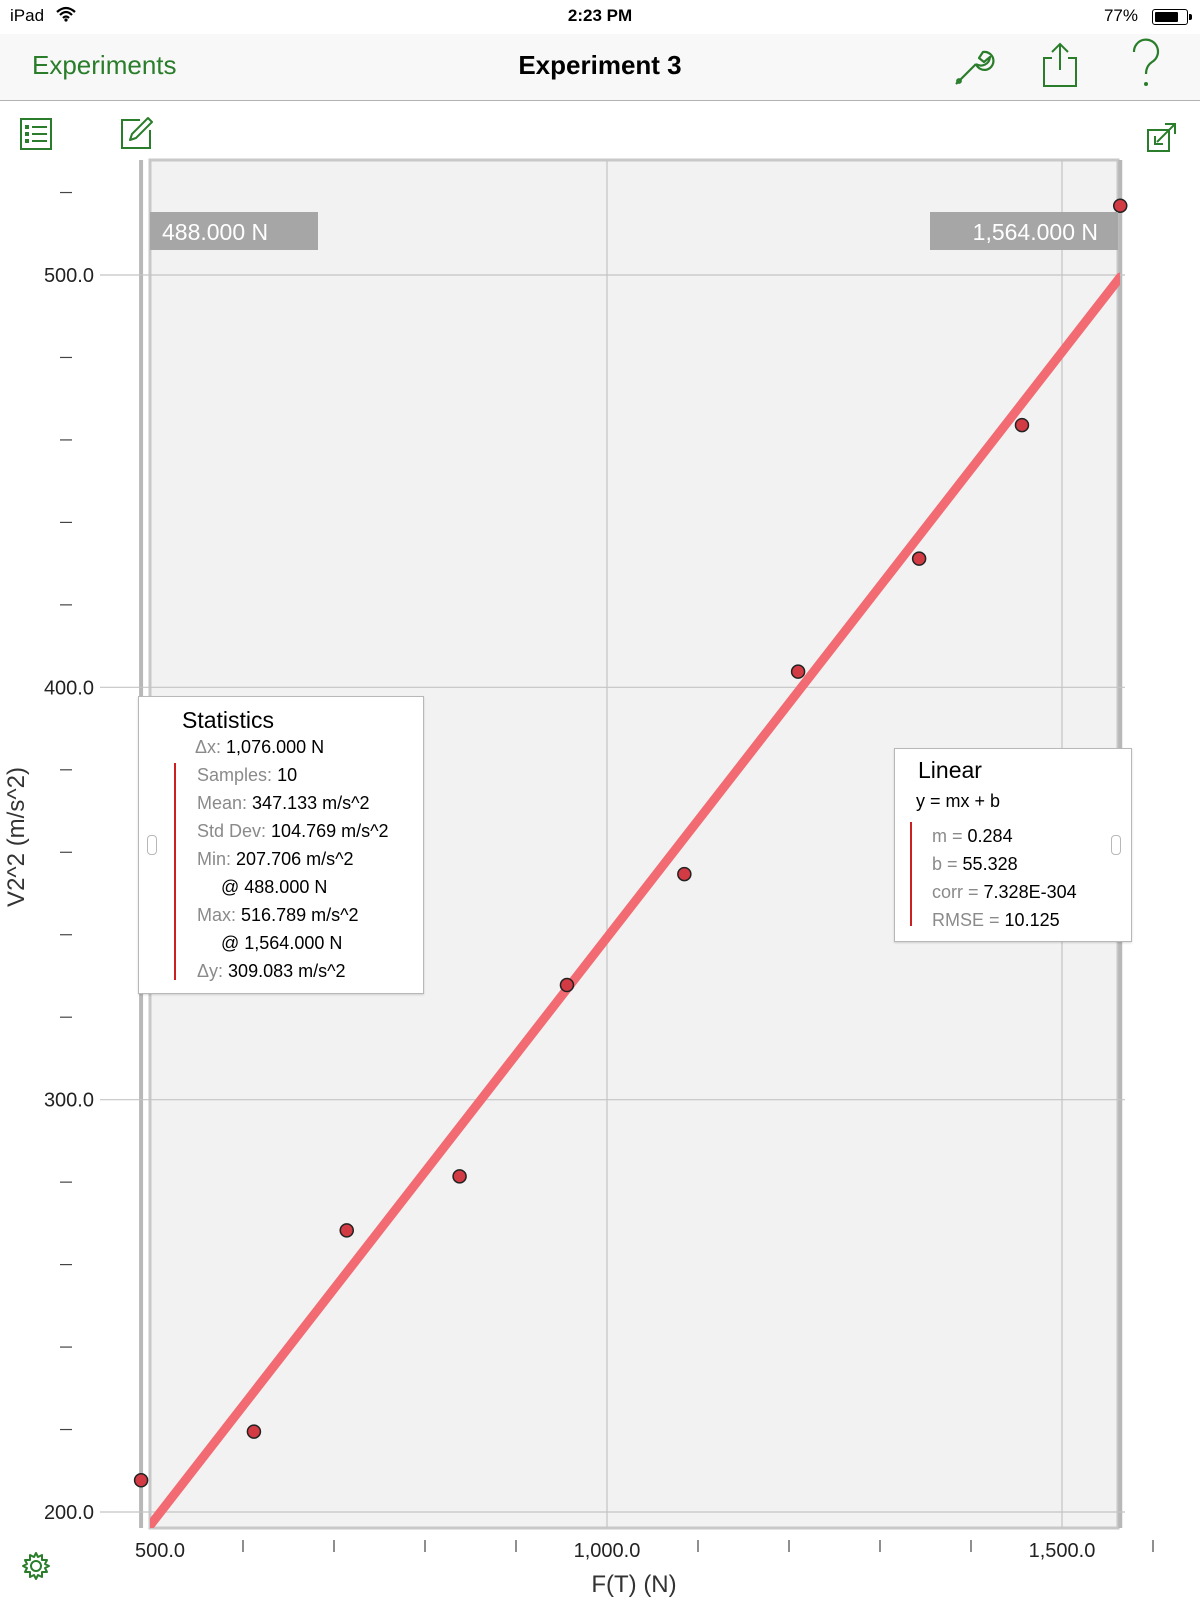 This screenshot has width=1200, height=1600. Describe the element at coordinates (1004, 892) in the screenshot. I see `fit-row-correlation: corr = 7.328E-304` at that location.